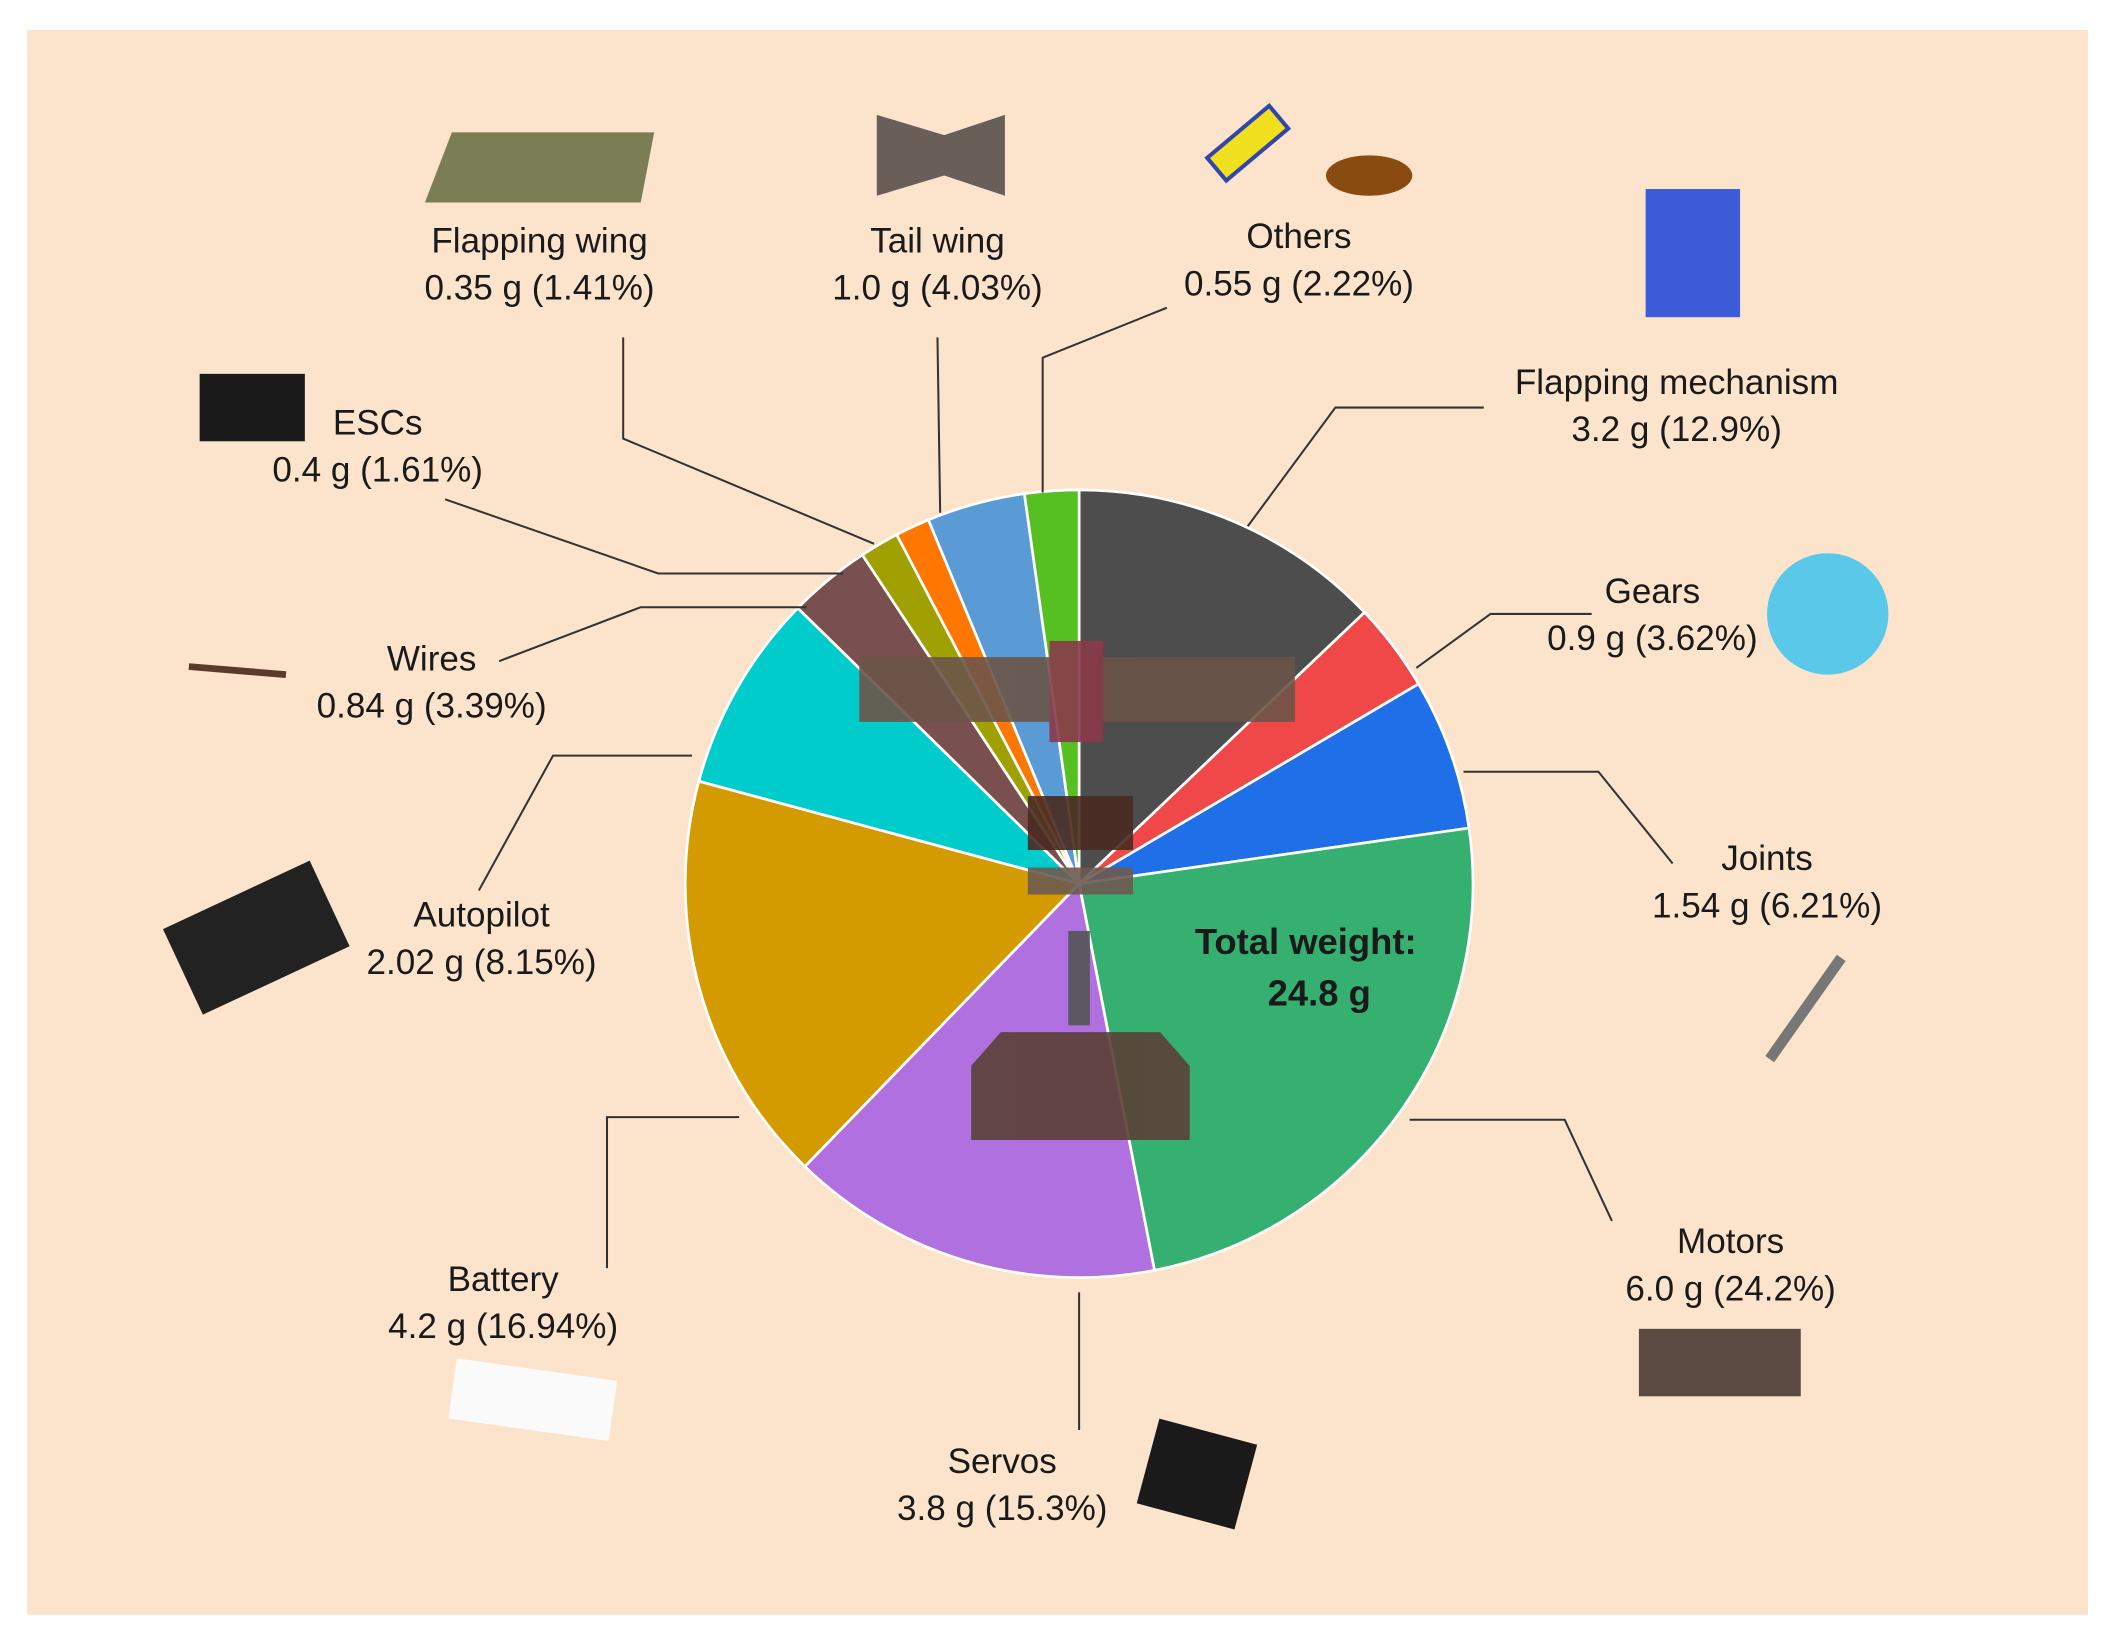 This screenshot has width=2111, height=1642. Describe the element at coordinates (503, 1326) in the screenshot. I see `value-label: 4.2 g (16.94%)` at that location.